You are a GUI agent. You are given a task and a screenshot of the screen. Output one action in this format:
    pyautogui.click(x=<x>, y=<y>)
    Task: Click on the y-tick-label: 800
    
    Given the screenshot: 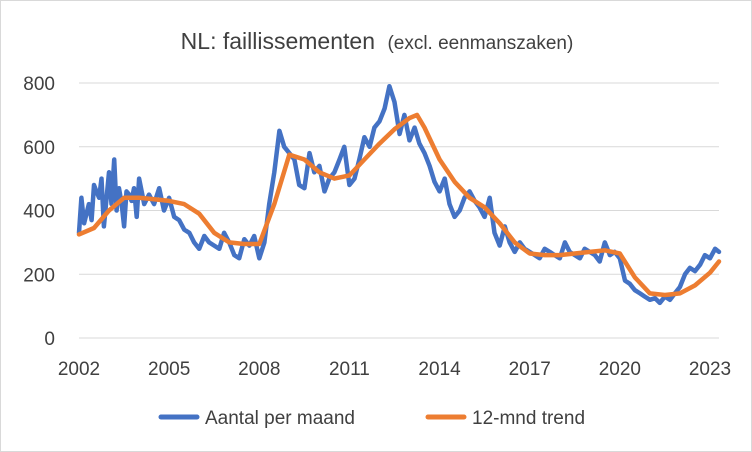 What is the action you would take?
    pyautogui.click(x=39, y=84)
    